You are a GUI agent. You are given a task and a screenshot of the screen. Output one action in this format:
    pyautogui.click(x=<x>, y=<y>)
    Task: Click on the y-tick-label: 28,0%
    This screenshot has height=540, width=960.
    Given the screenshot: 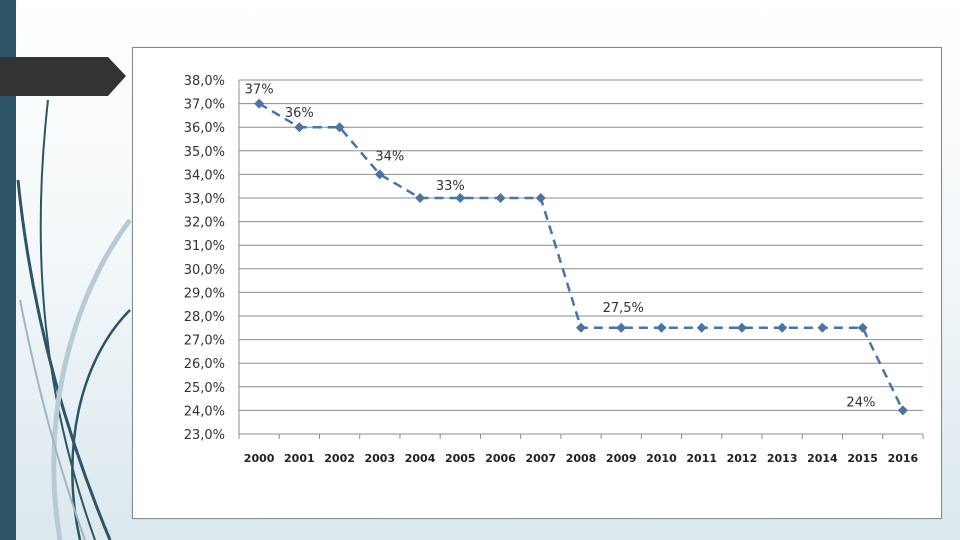 What is the action you would take?
    pyautogui.click(x=204, y=317)
    